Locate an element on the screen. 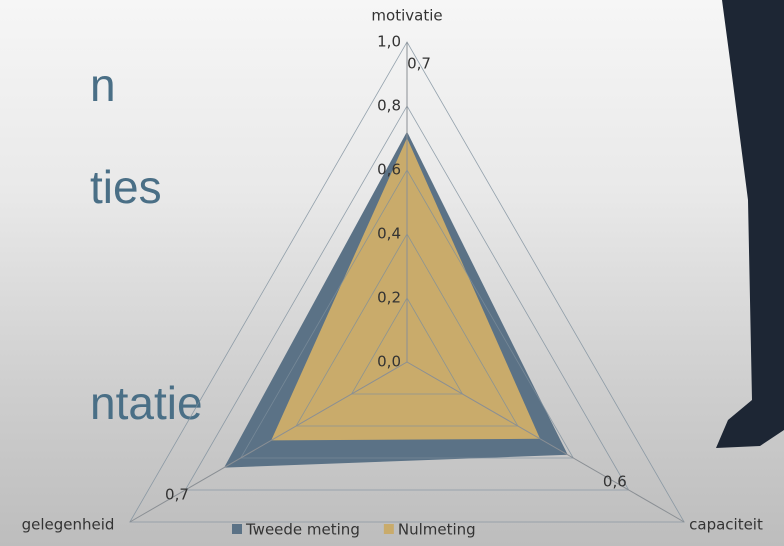 This screenshot has width=784, height=546. axis-category-label: motivatie is located at coordinates (406, 16).